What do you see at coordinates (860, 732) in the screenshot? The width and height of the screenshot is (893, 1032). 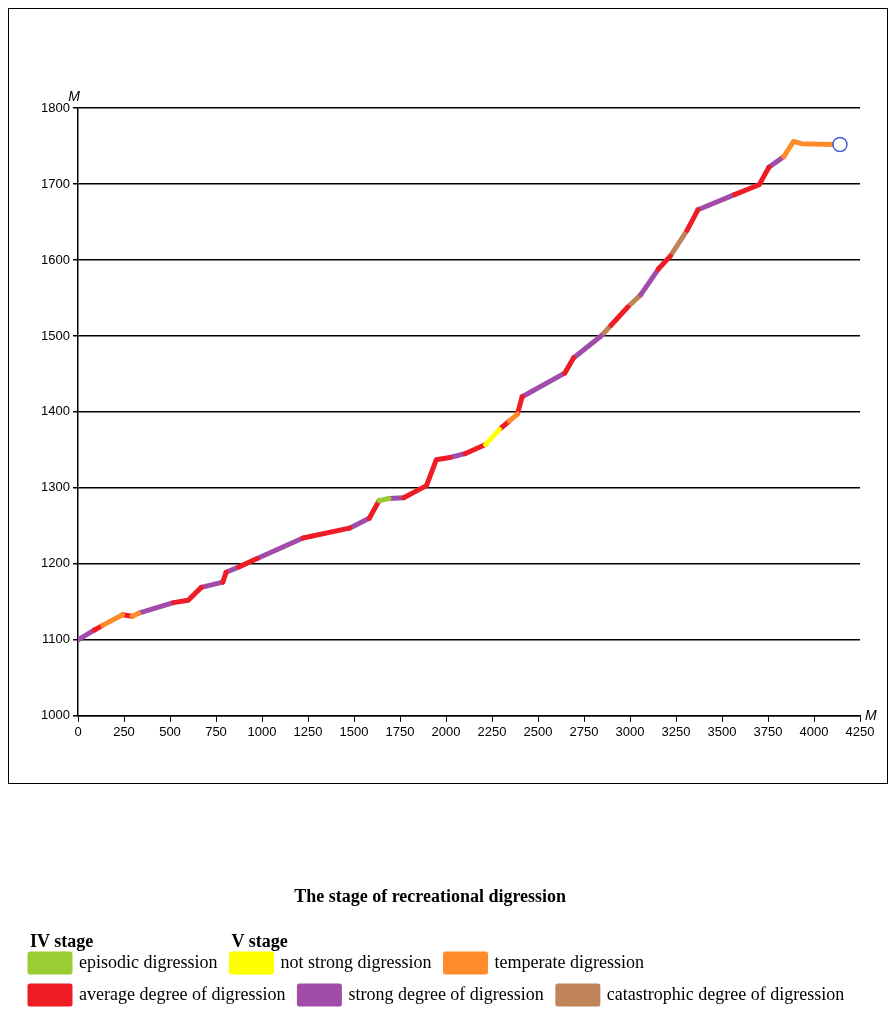 I see `x-tick-label: 4250` at bounding box center [860, 732].